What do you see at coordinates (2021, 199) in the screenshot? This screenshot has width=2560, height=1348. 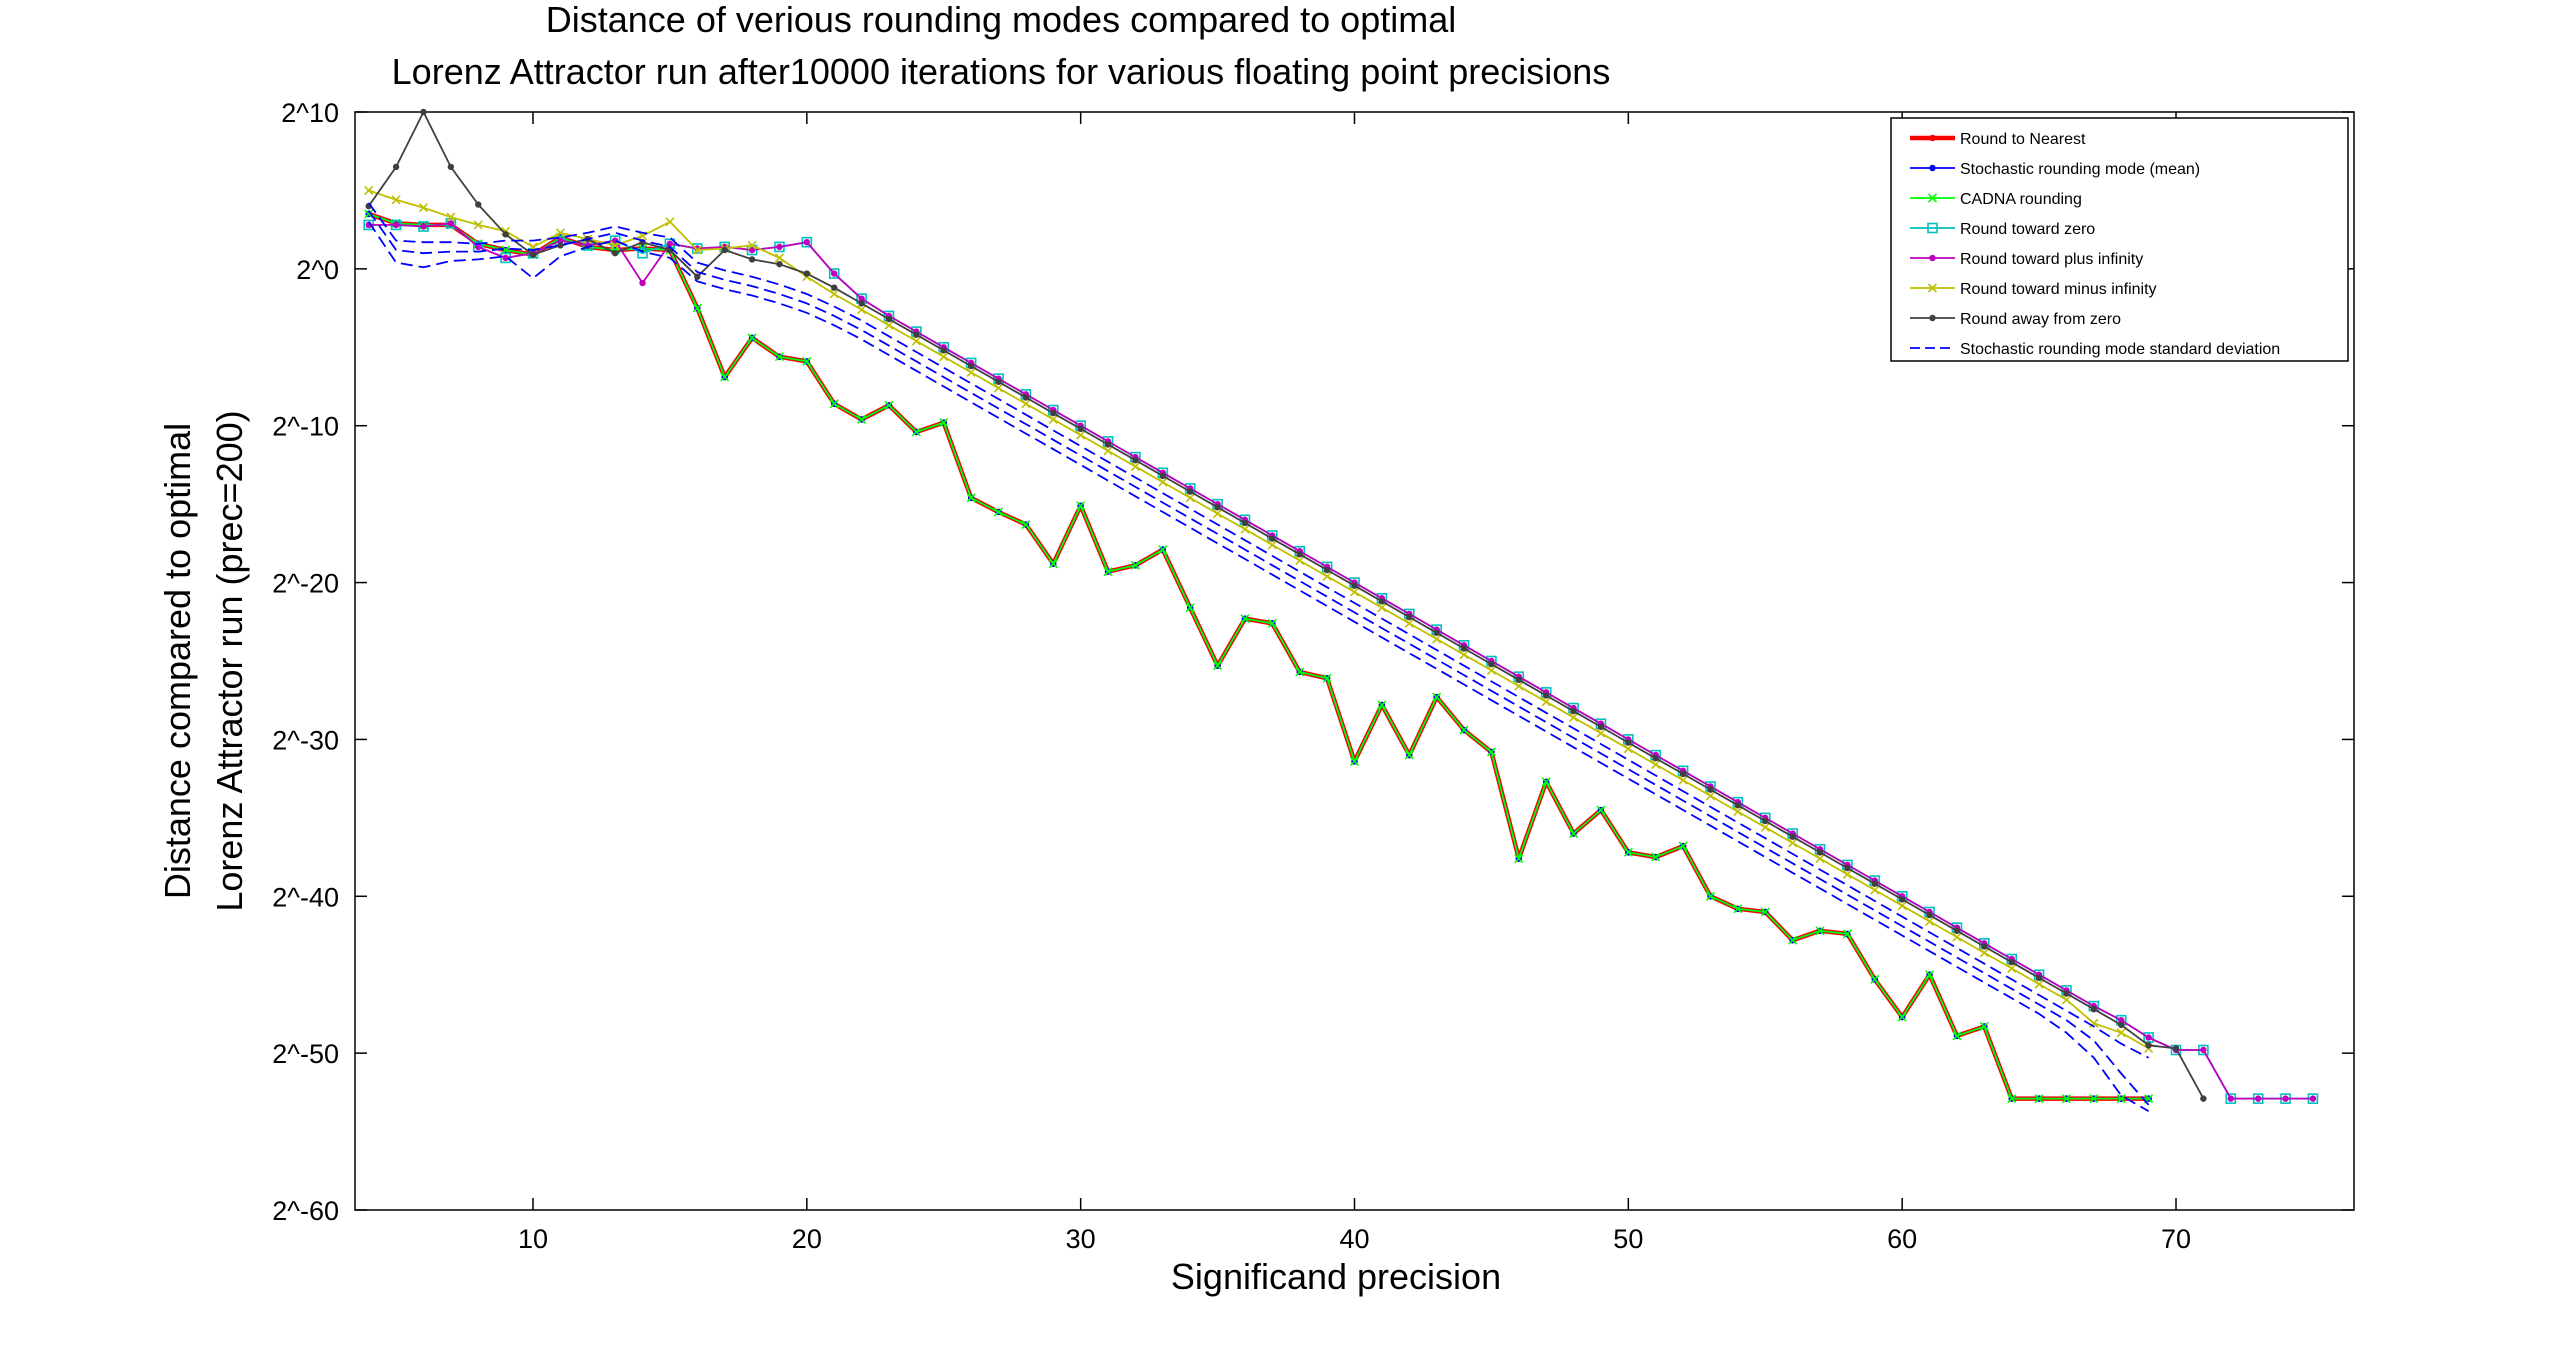 I see `legend-label-2: CADNA rounding` at bounding box center [2021, 199].